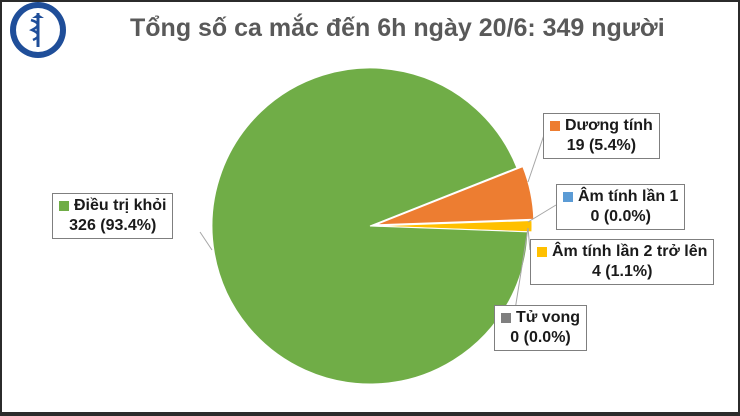 This screenshot has width=740, height=416. I want to click on label-tu-vong: Tử vong 0 (0.0%), so click(541, 328).